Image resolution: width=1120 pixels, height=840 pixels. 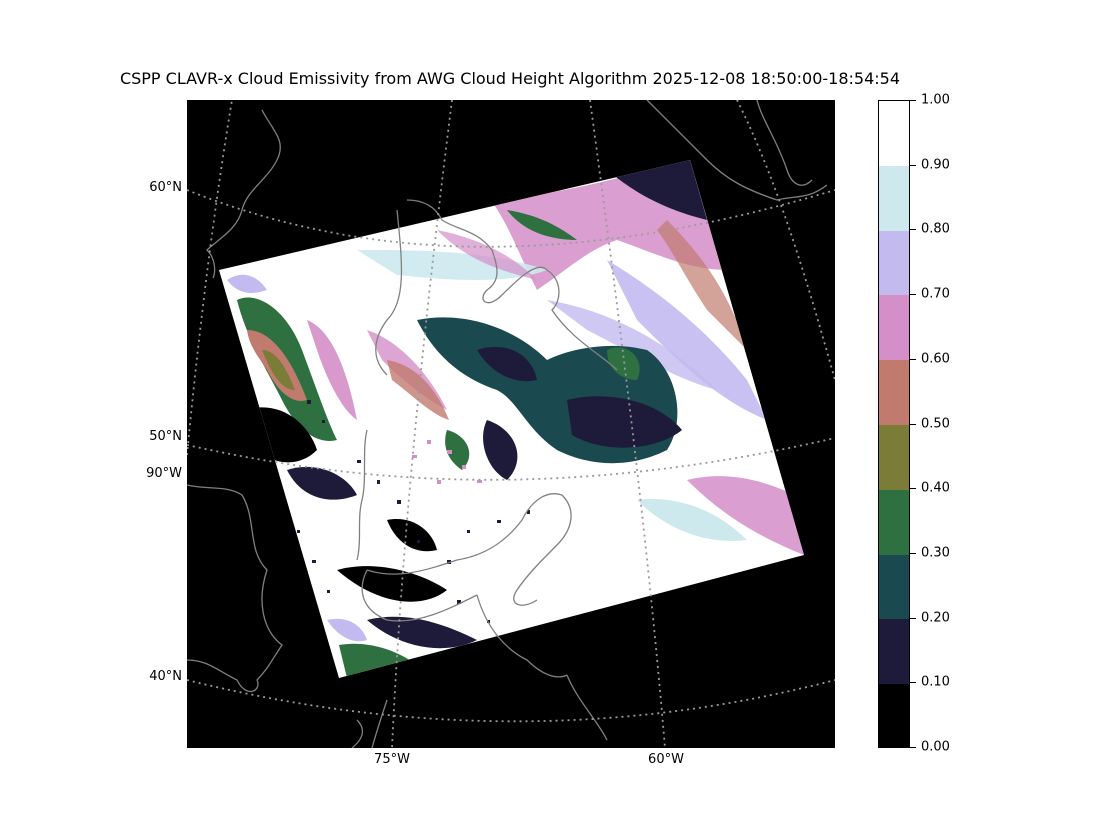 What do you see at coordinates (935, 682) in the screenshot?
I see `colorbar-tick-label: 0.10` at bounding box center [935, 682].